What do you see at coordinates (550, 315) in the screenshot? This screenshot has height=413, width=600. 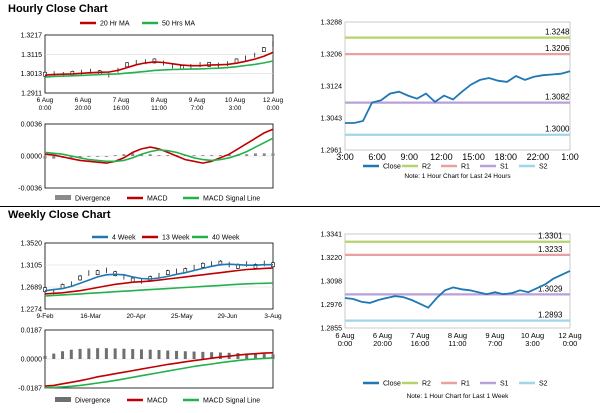 I see `weekly_pivot-level-label: 1.2893` at bounding box center [550, 315].